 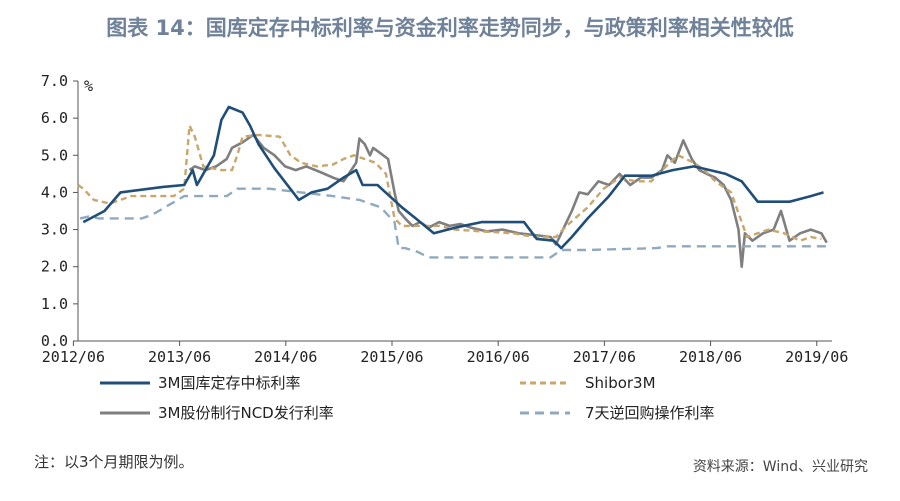 I want to click on x-tick-label: 2017/06, so click(x=604, y=357).